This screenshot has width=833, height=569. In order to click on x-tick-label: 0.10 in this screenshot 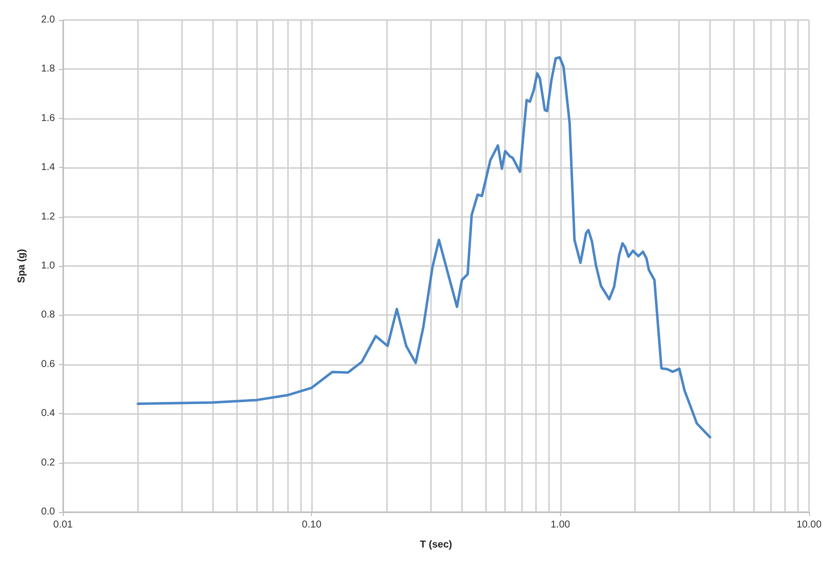, I will do `click(312, 525)`.